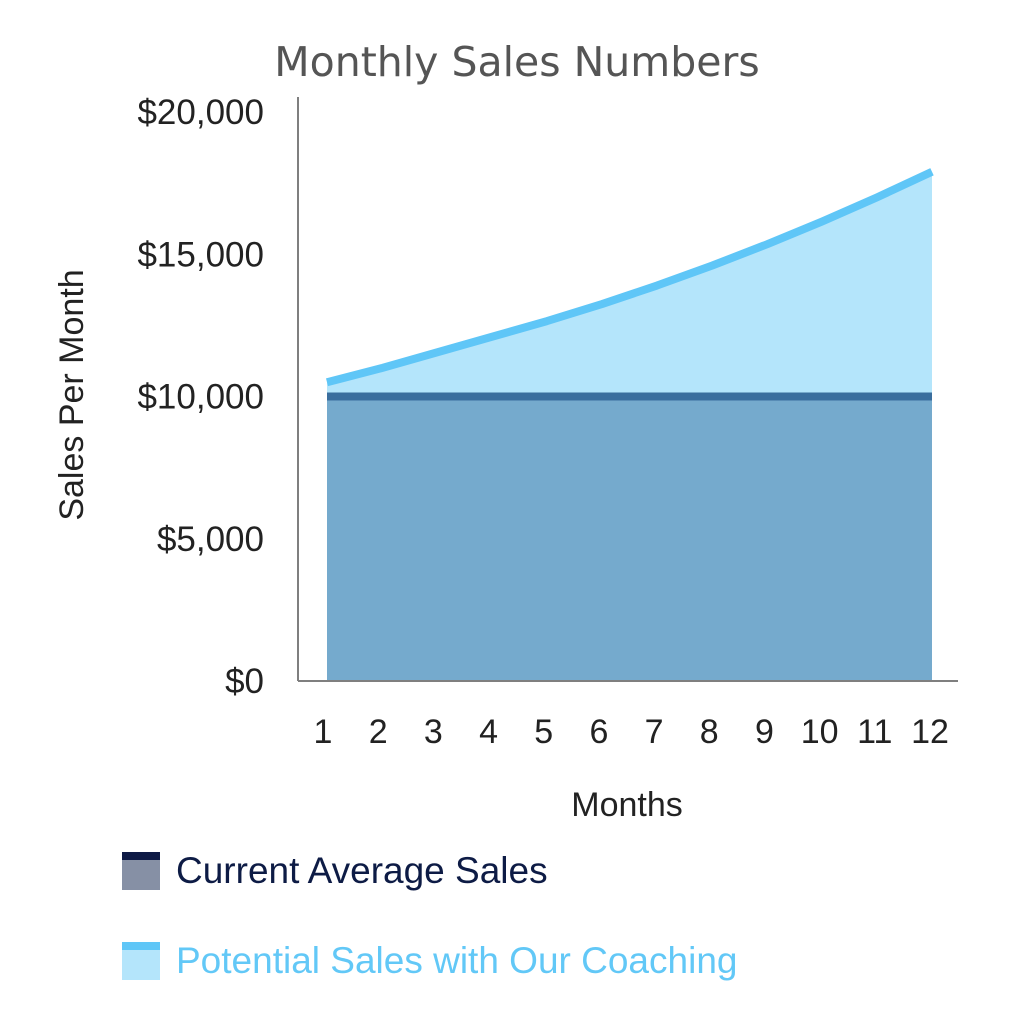 Image resolution: width=1024 pixels, height=1024 pixels. Describe the element at coordinates (930, 732) in the screenshot. I see `x-tick-label: 12` at that location.